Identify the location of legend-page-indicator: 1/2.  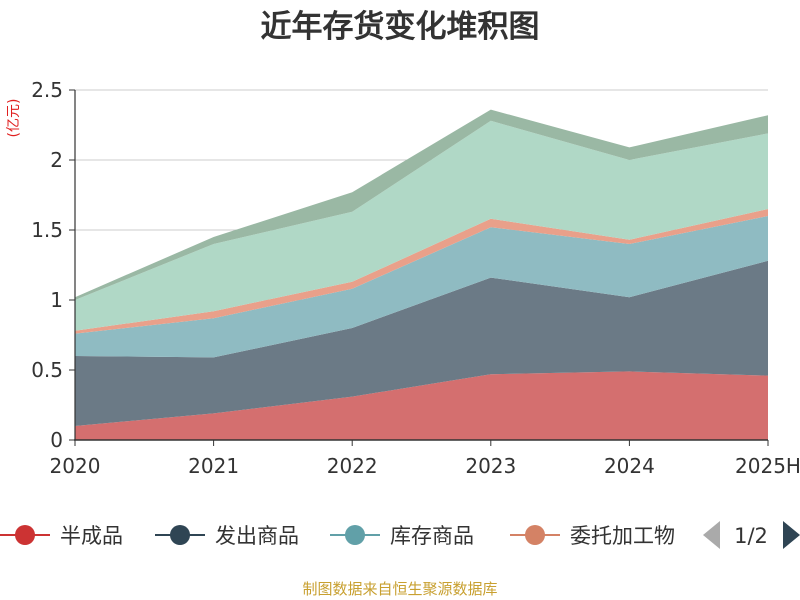
(751, 536).